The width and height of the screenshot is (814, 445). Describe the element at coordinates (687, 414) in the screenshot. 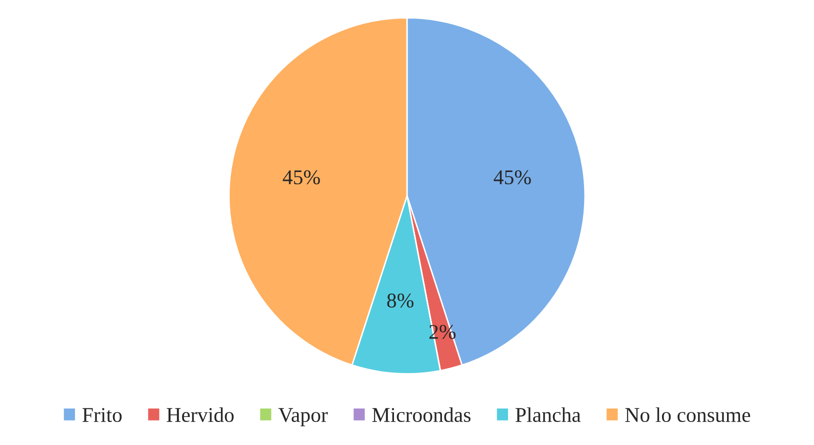

I see `legend-label: No lo consume` at that location.